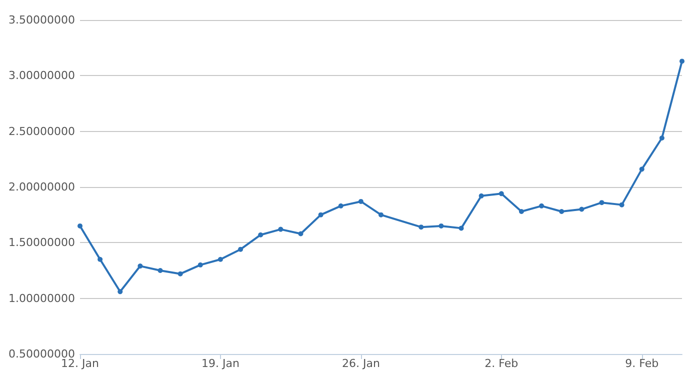  What do you see at coordinates (501, 363) in the screenshot?
I see `x-tick-label: 2. Feb` at bounding box center [501, 363].